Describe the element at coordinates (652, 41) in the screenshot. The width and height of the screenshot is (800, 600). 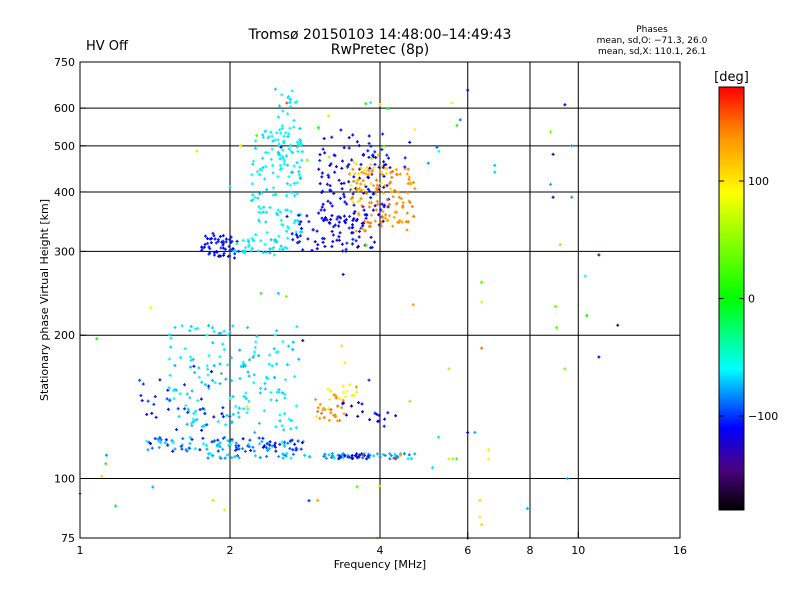
I see `phases-o-mode-stats: mean, sd,O: −71.3, 26.0` at that location.